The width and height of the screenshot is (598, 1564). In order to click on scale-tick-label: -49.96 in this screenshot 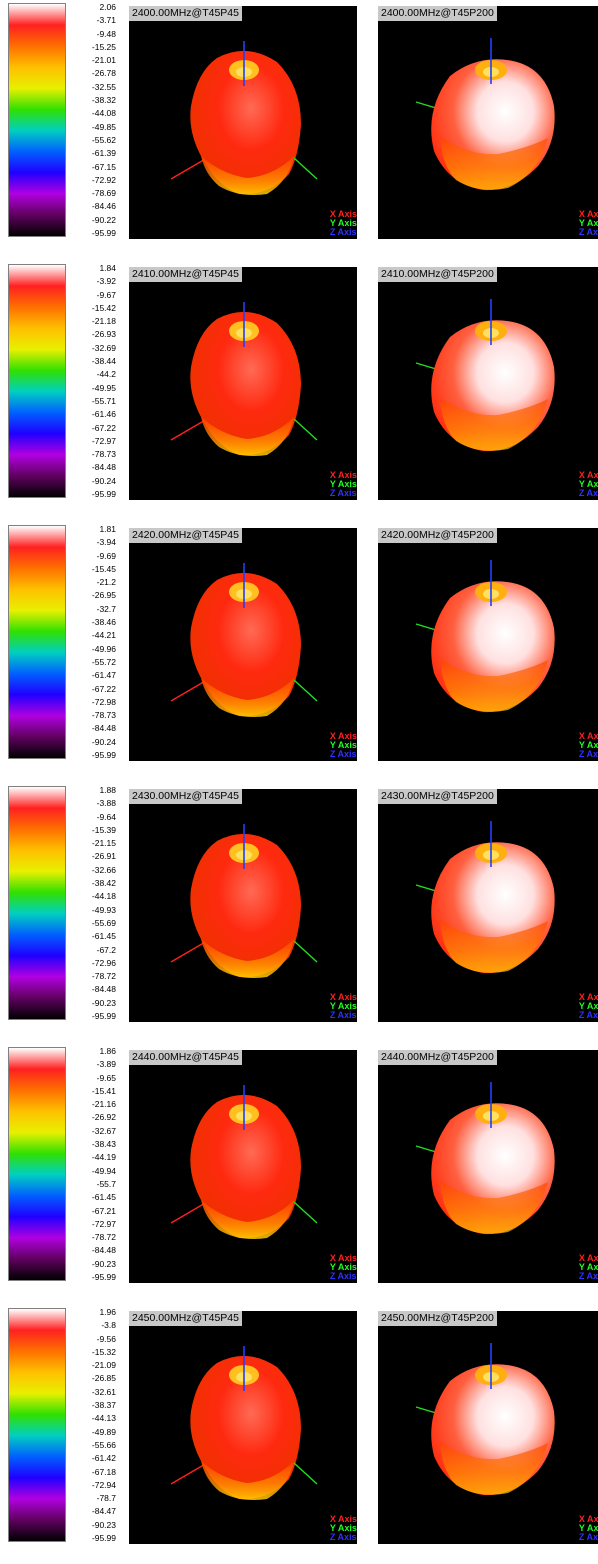, I will do `click(103, 648)`.